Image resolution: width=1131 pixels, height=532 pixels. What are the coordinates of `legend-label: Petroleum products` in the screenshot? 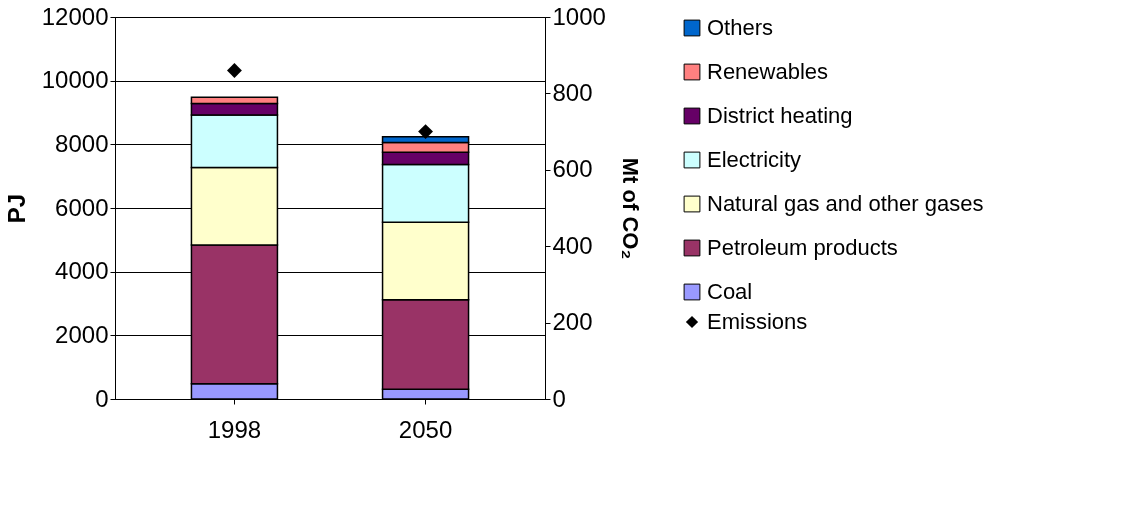 It's located at (802, 247).